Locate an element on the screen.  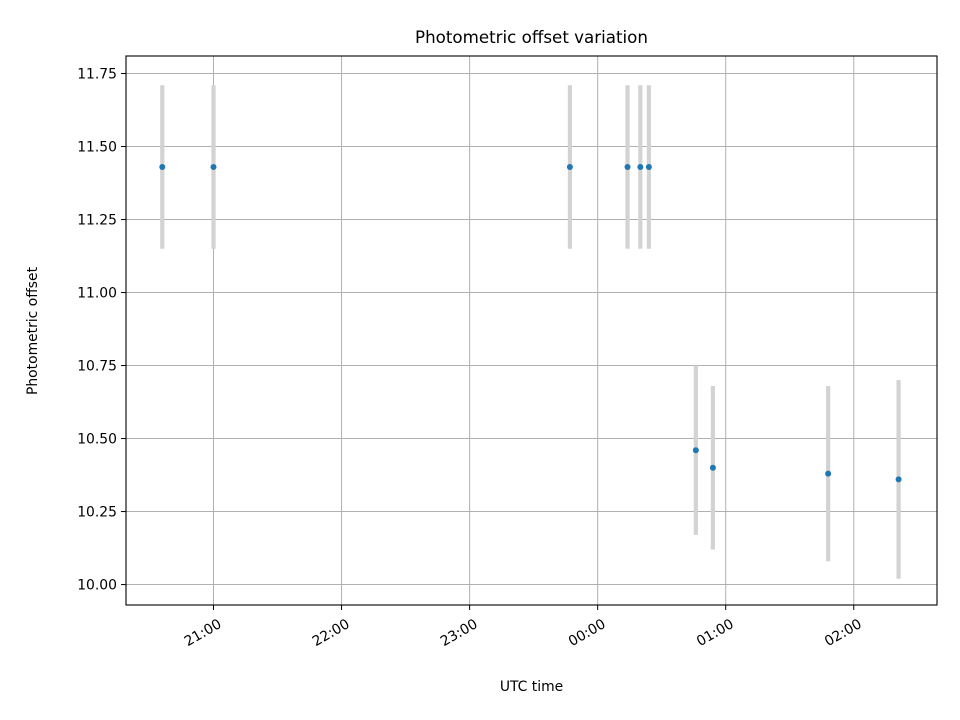
chart-title: Photometric offset variation is located at coordinates (531, 37).